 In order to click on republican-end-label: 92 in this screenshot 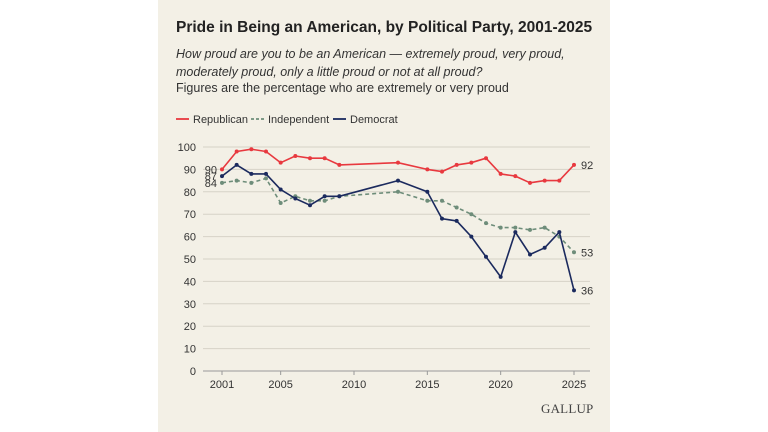, I will do `click(587, 166)`.